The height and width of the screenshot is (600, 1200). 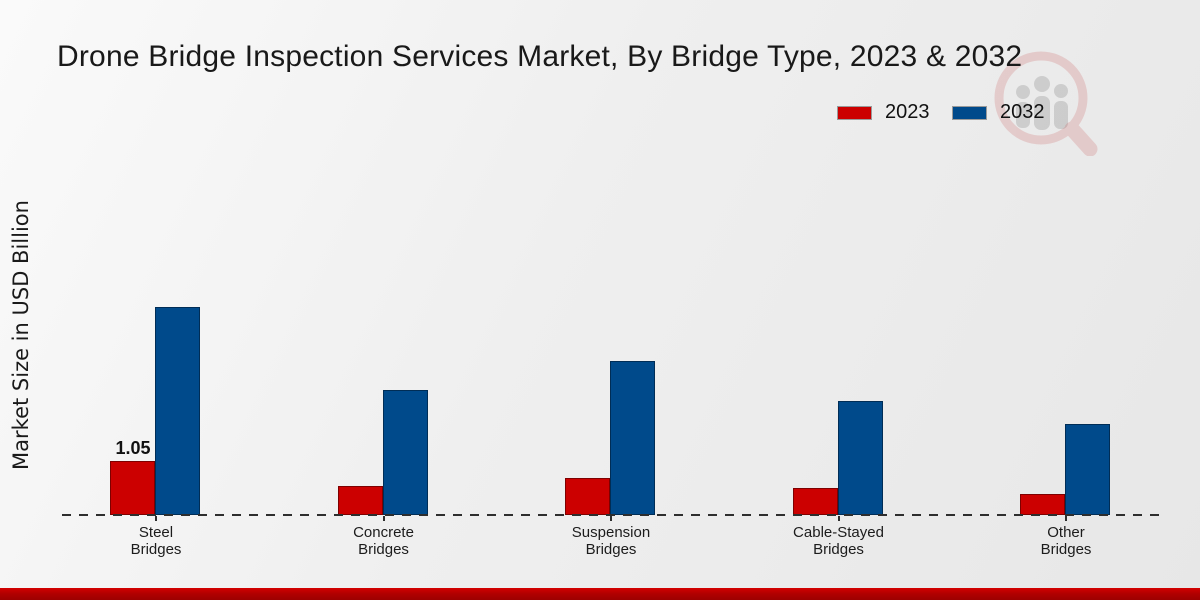 What do you see at coordinates (838, 541) in the screenshot?
I see `x-tick-label-cable-stayed-bridges: Cable-Stayed Bridges` at bounding box center [838, 541].